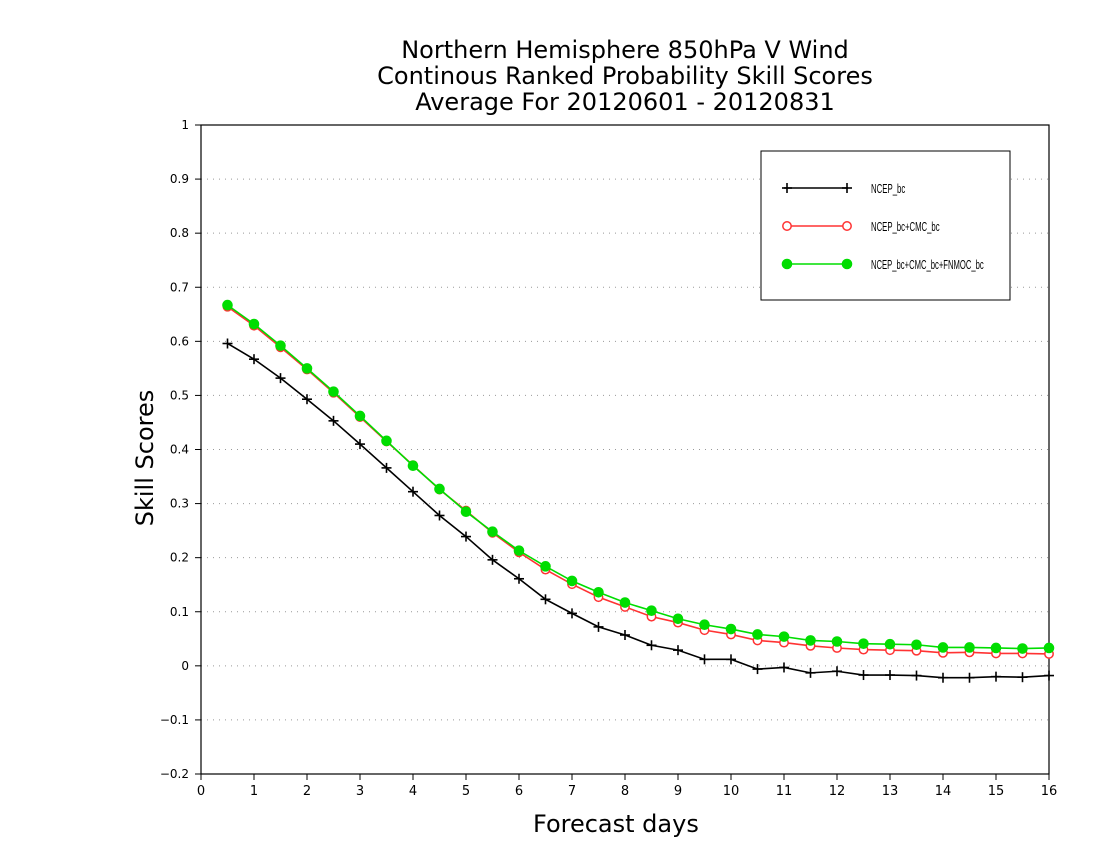 The height and width of the screenshot is (850, 1100). Describe the element at coordinates (616, 824) in the screenshot. I see `x-axis-label: Forecast days` at that location.